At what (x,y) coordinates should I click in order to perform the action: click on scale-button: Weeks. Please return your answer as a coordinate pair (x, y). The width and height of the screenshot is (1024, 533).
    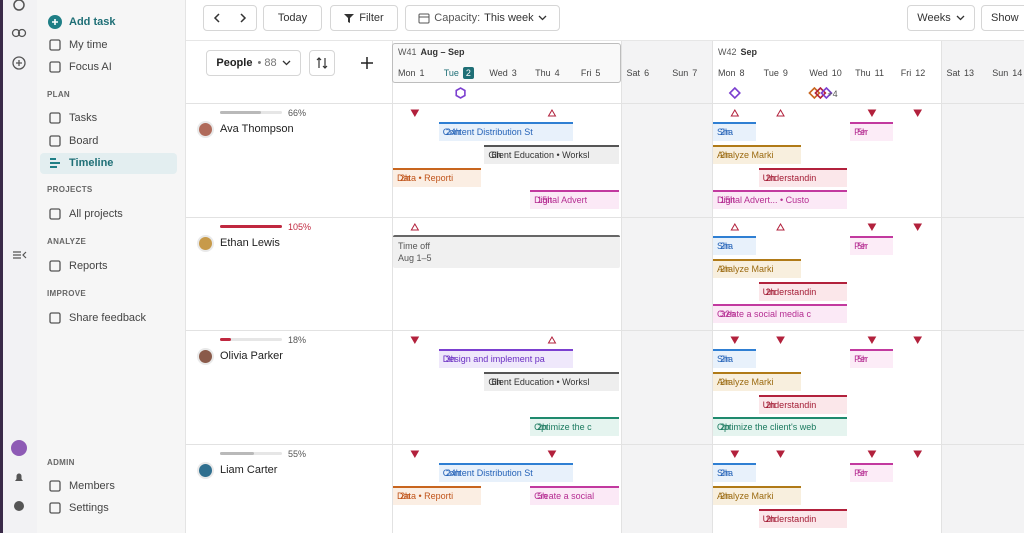
    Looking at the image, I should click on (941, 18).